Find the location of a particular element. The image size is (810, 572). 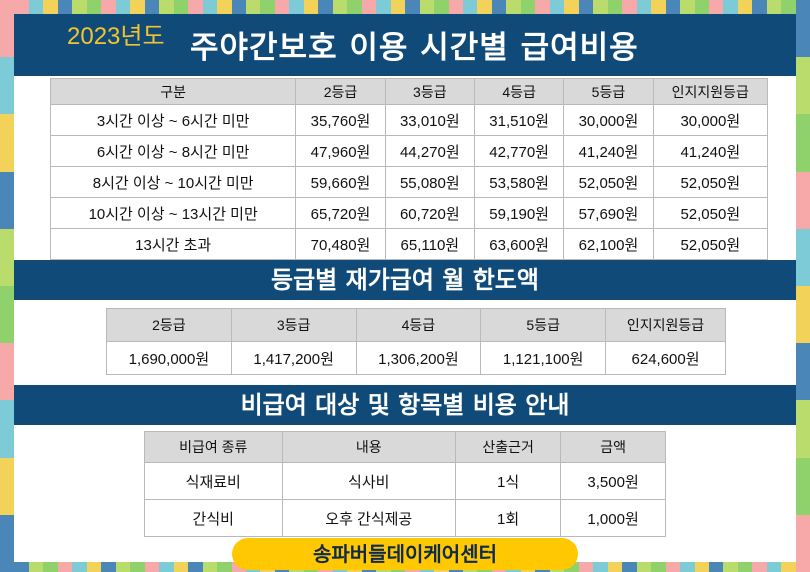

table-row: 간식비 오후 간식제공 1회 1,000원 is located at coordinates (405, 518).